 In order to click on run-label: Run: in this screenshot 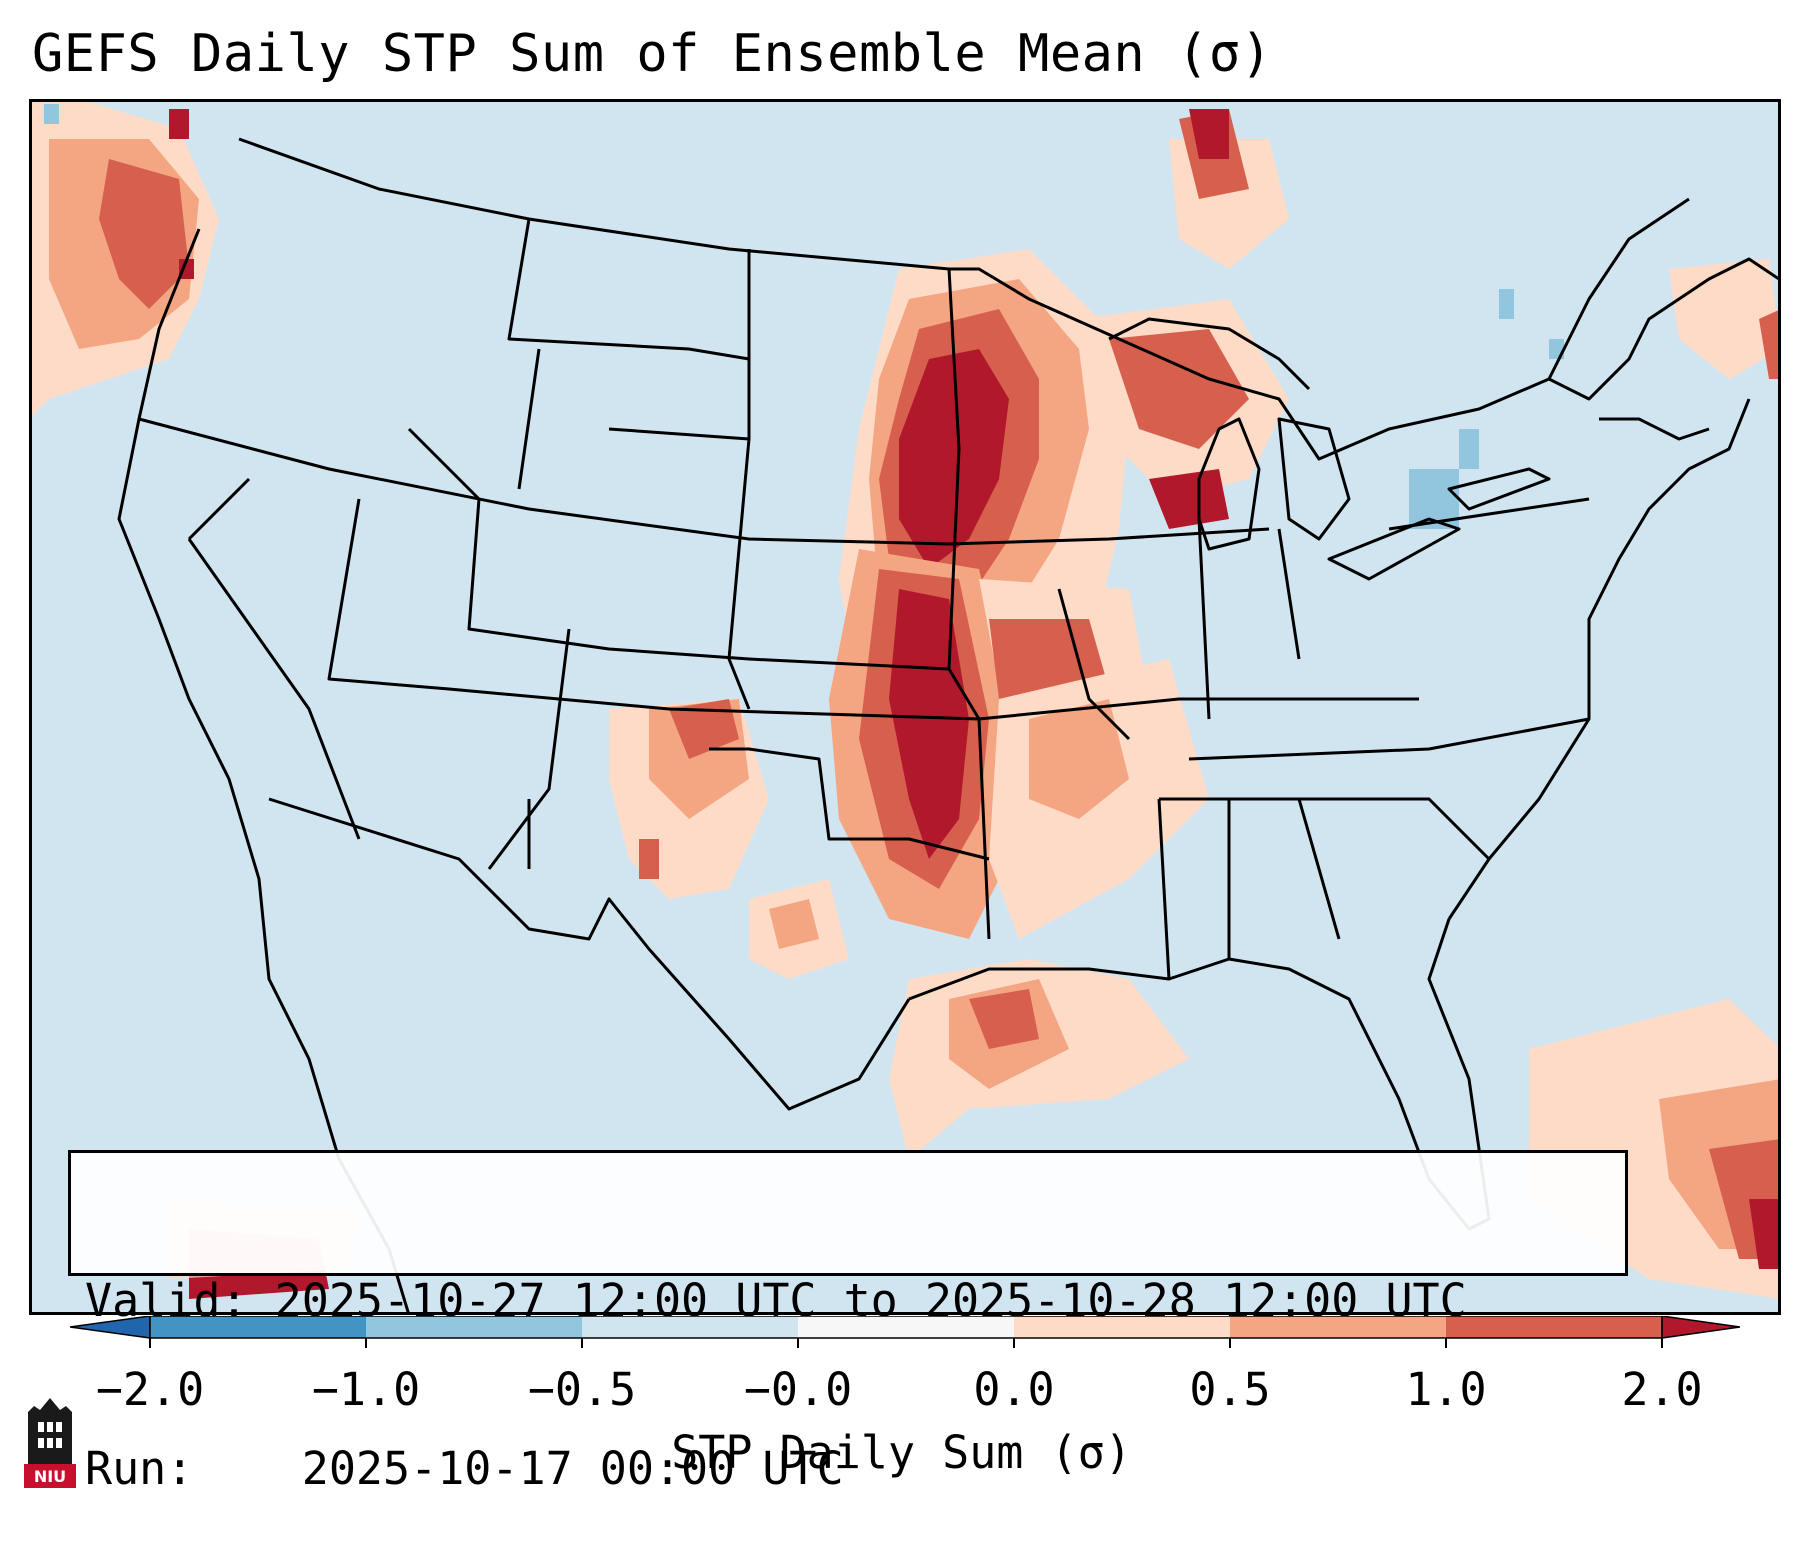, I will do `click(139, 1468)`.